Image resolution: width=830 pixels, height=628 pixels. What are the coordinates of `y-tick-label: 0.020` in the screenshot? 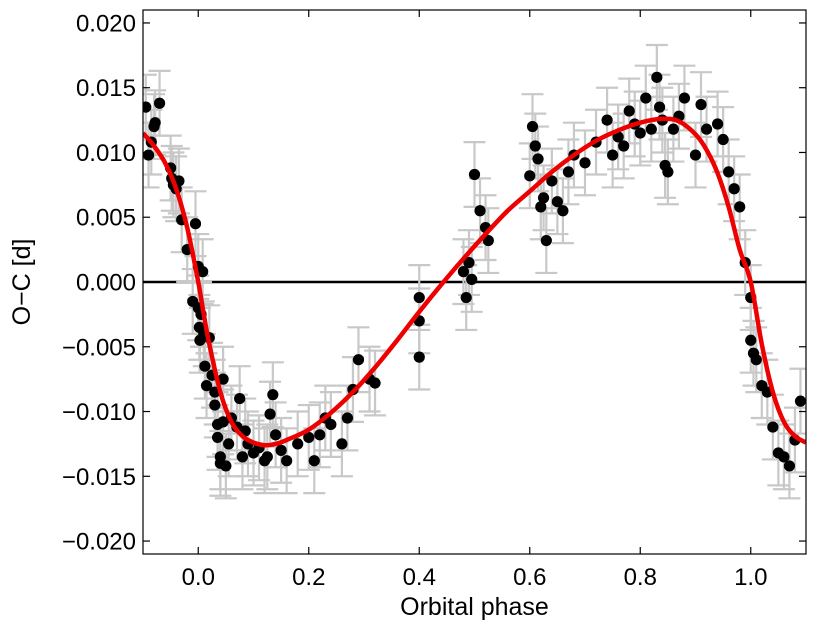 It's located at (106, 23).